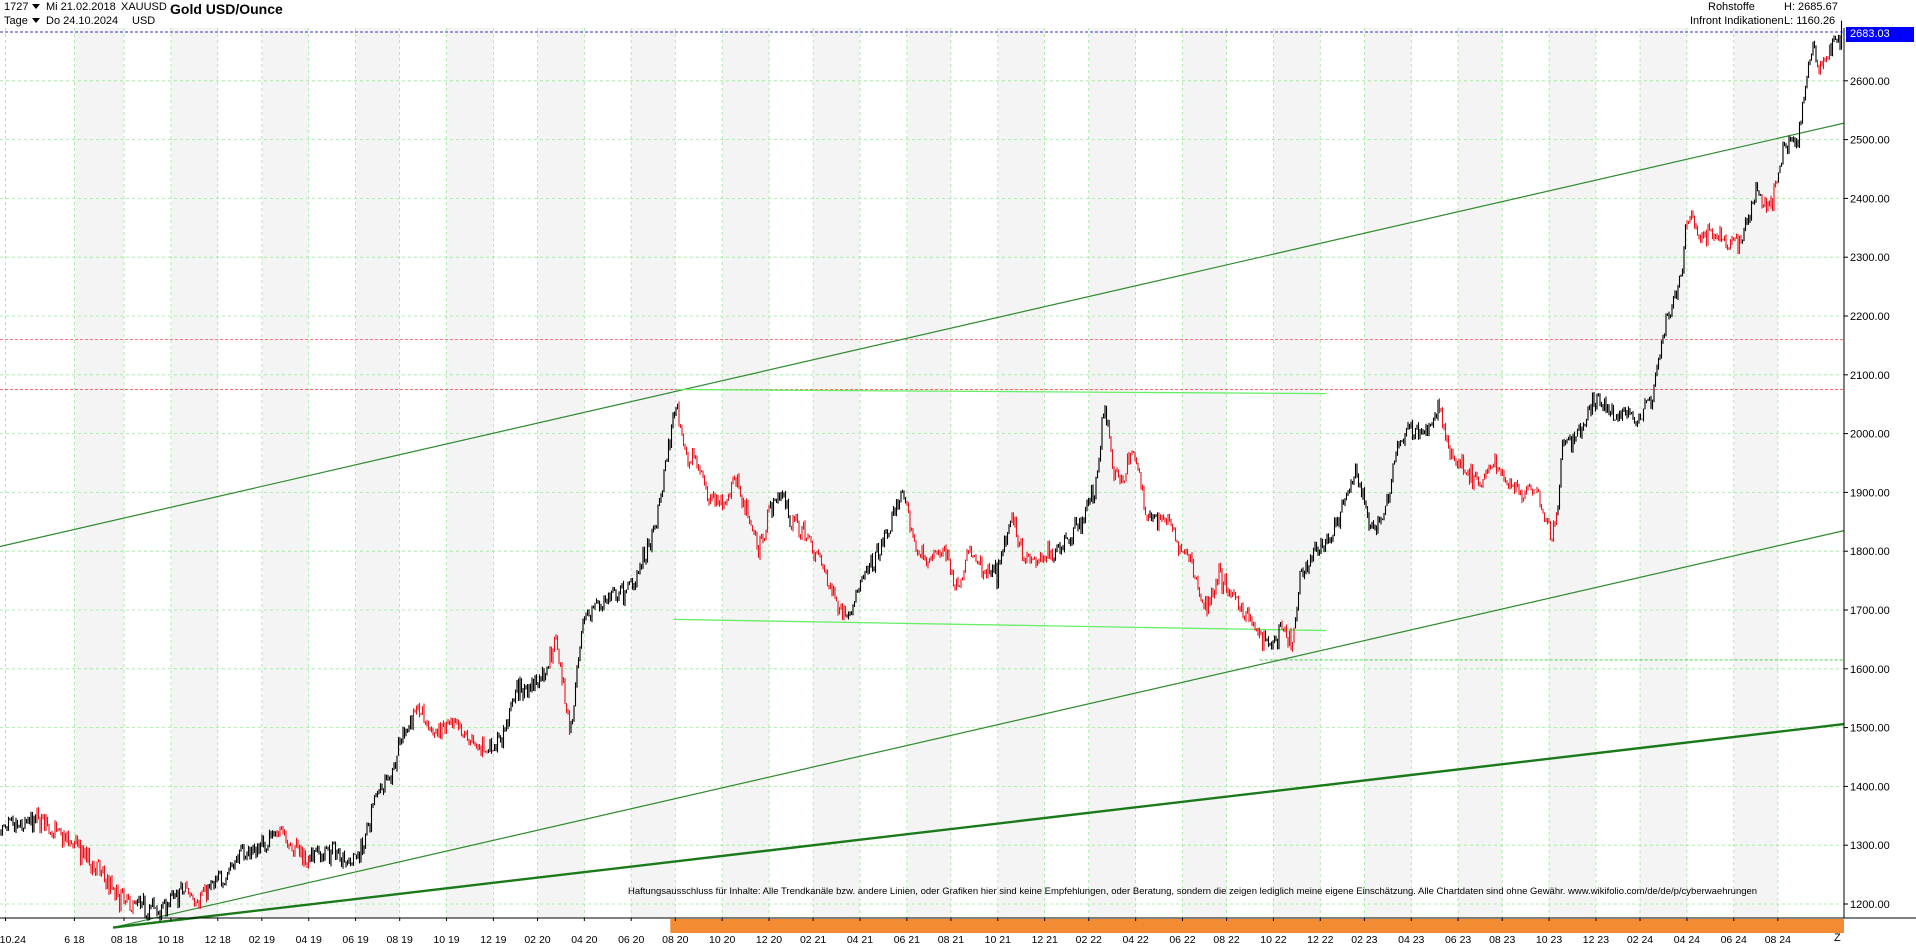 Image resolution: width=1916 pixels, height=948 pixels. I want to click on low-value: L: 1160.26, so click(1810, 21).